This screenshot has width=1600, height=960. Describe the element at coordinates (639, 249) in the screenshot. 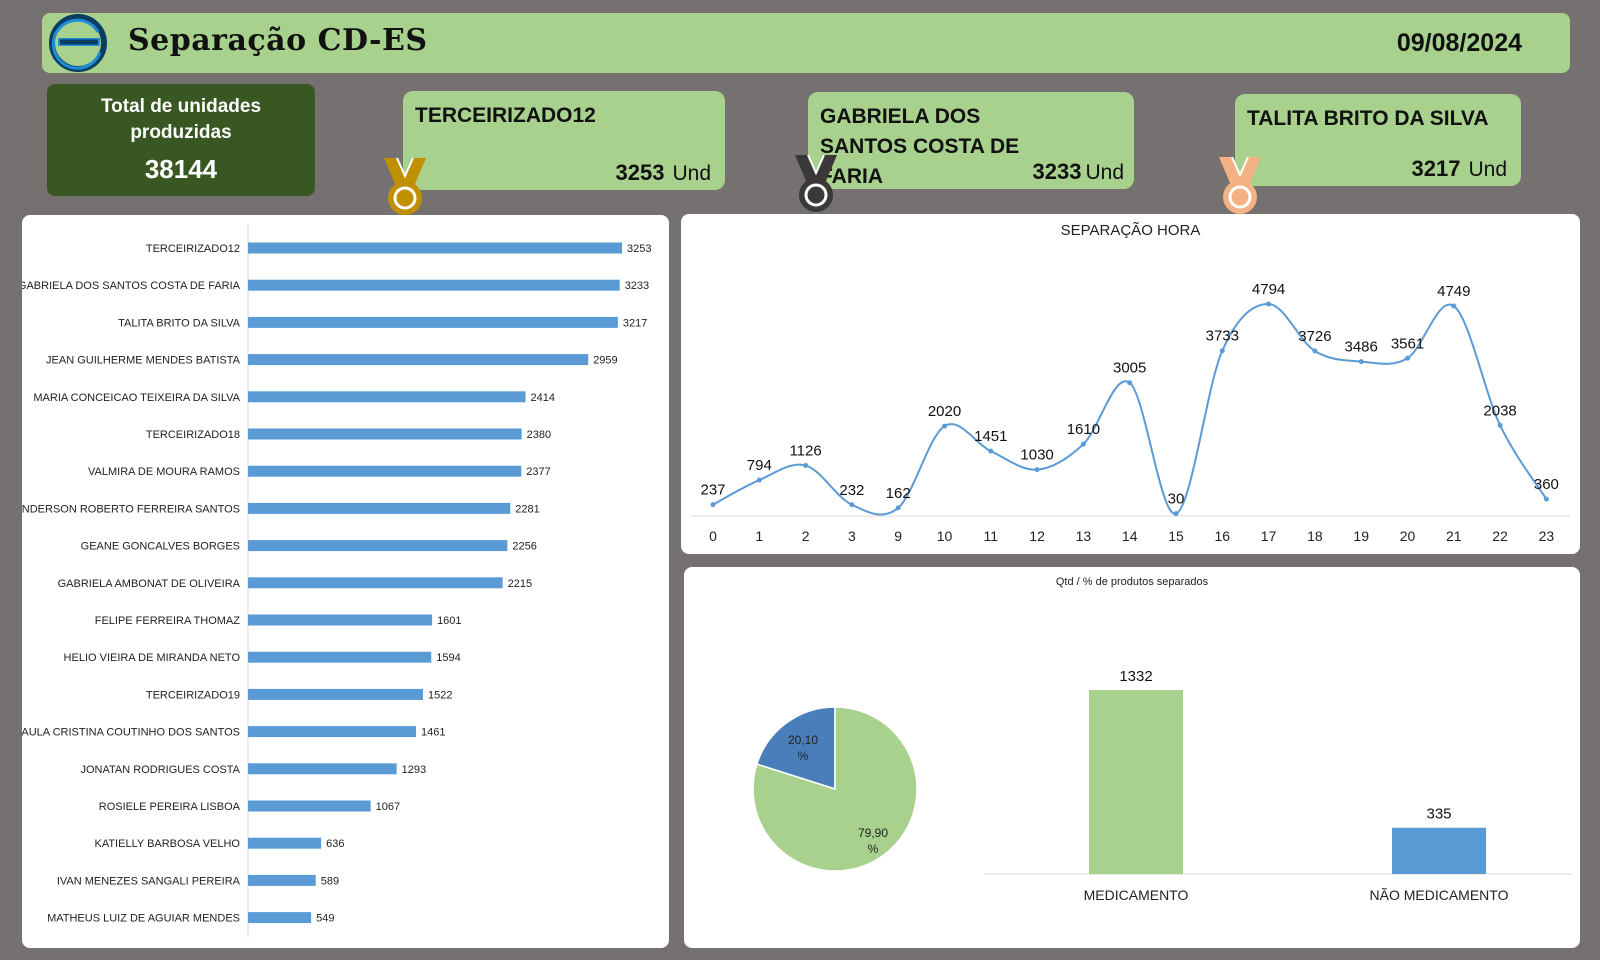

I see `bar-value-label: 3253` at that location.